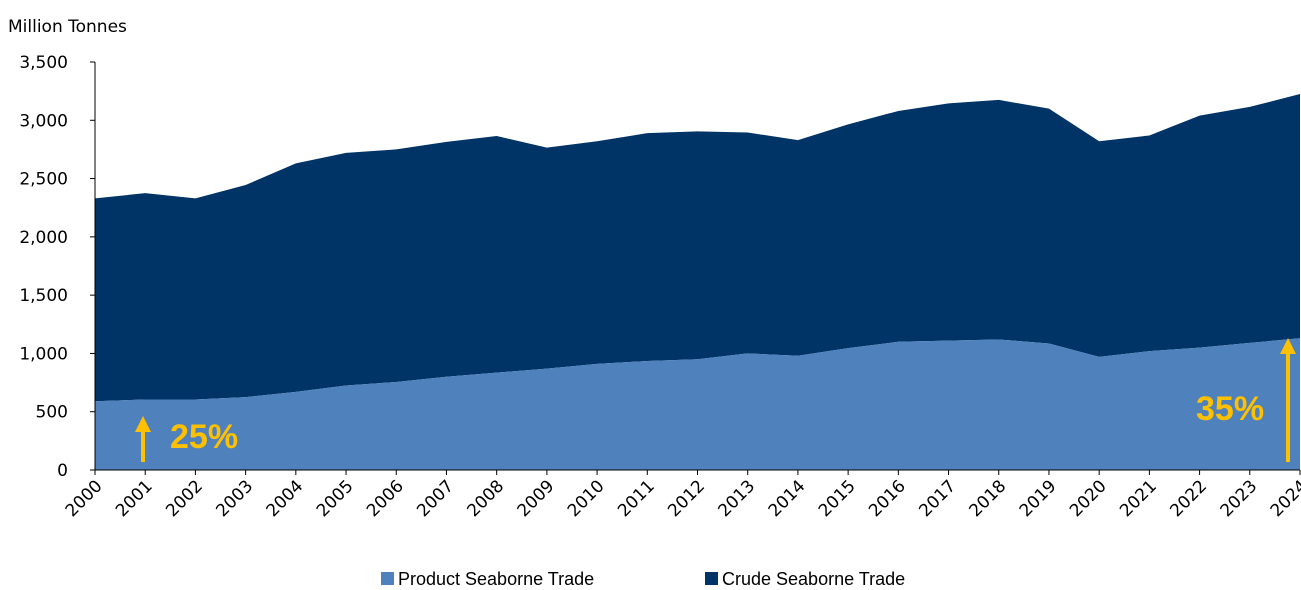 The height and width of the screenshot is (590, 1301). I want to click on y-tick-label: 2,000, so click(43, 238).